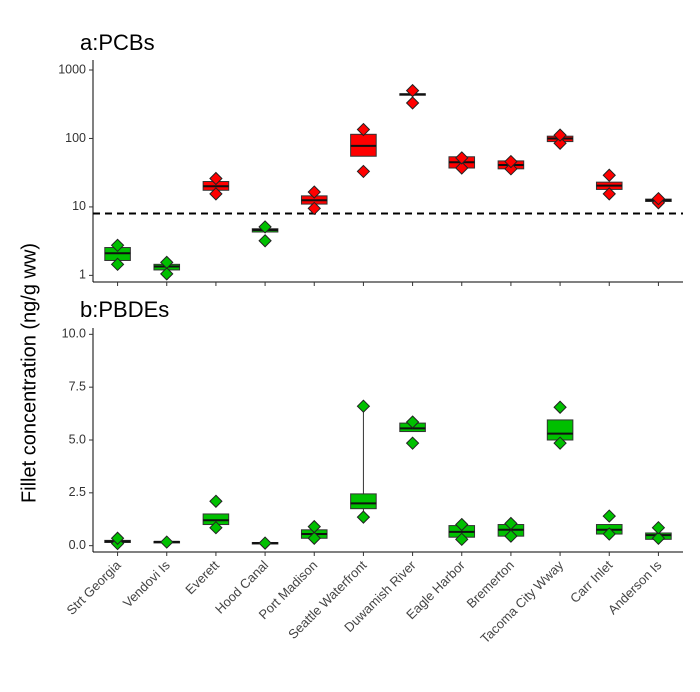  I want to click on panel-b-title: b:PBDEs, so click(124, 309).